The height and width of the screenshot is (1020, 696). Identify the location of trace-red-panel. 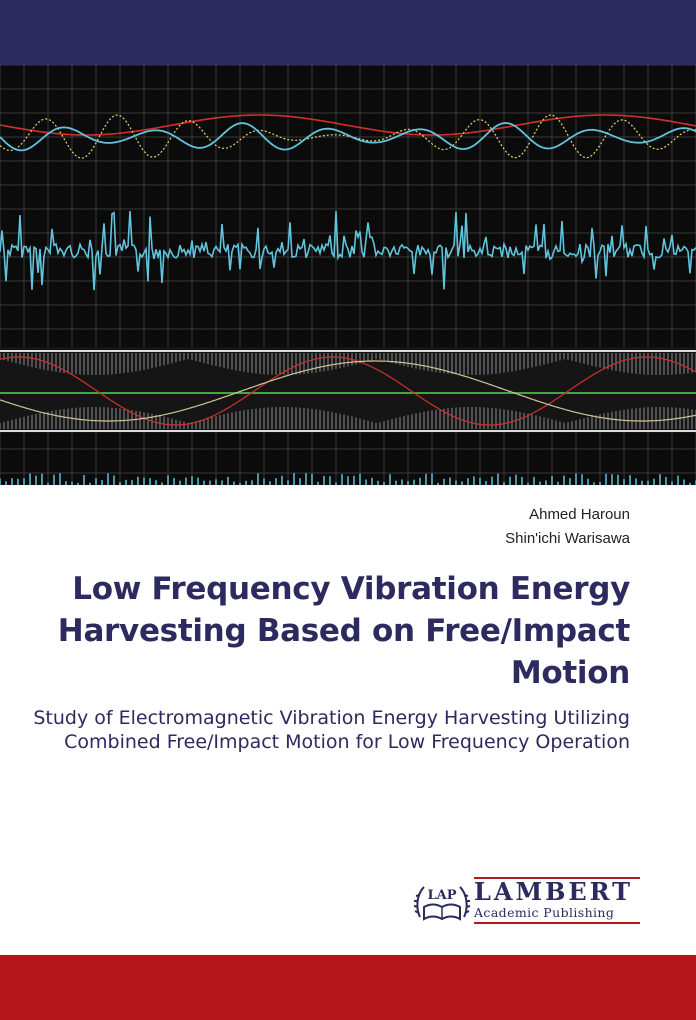
(348, 391).